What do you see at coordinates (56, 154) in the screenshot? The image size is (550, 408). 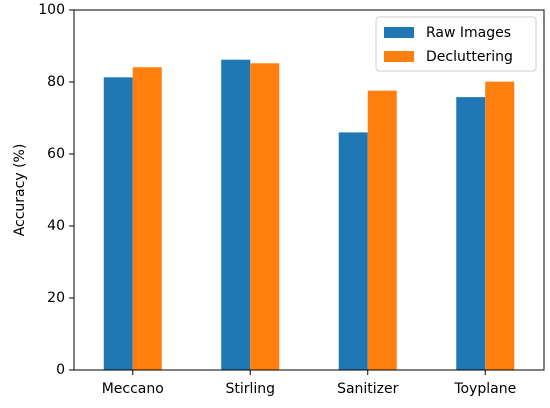 I see `y-tick-label: 60` at bounding box center [56, 154].